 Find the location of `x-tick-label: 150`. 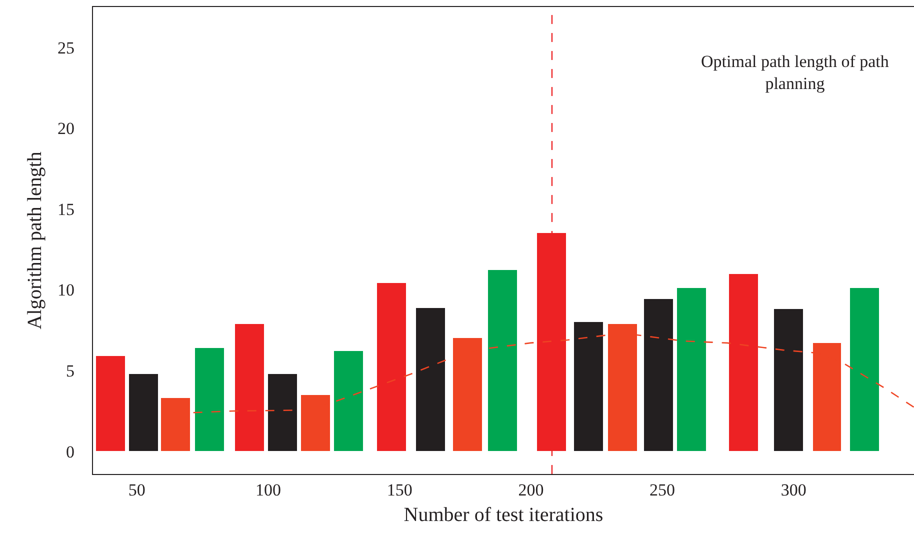

x-tick-label: 150 is located at coordinates (399, 490).